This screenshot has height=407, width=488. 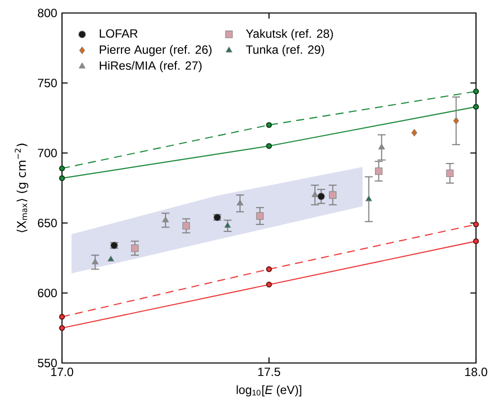 I want to click on legend-label: Yakutsk (ref. 28), so click(x=289, y=34).